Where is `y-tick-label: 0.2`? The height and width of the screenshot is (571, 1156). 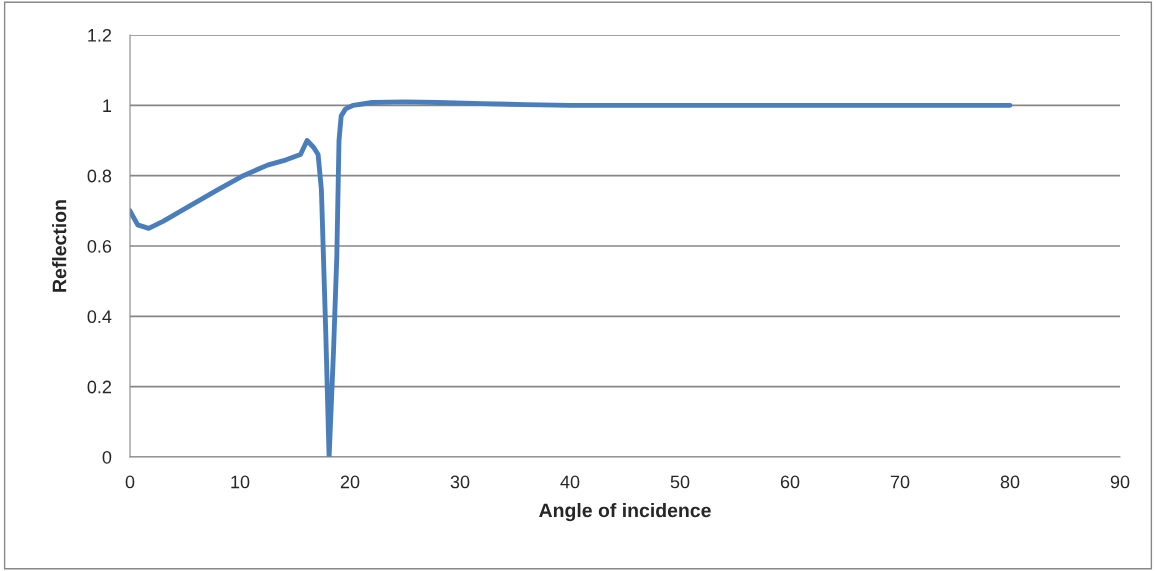 y-tick-label: 0.2 is located at coordinates (99, 387).